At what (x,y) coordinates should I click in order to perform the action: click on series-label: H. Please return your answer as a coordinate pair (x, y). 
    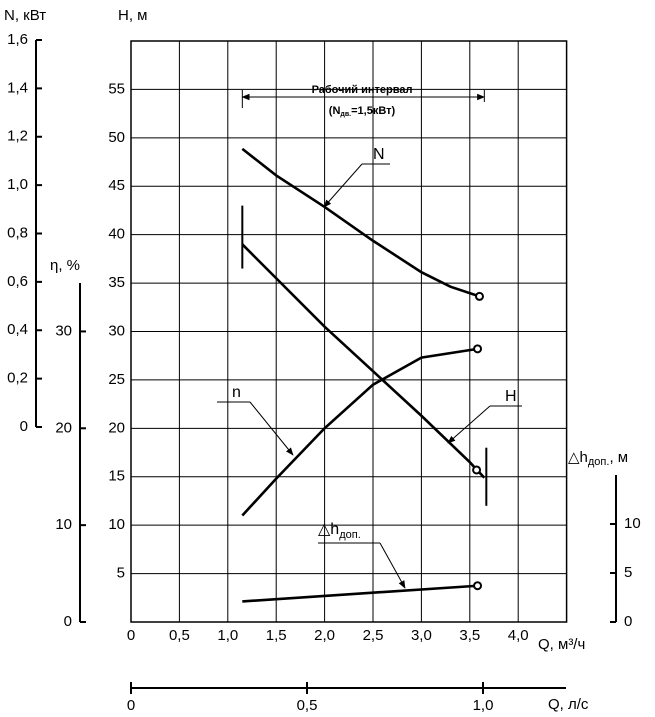
    Looking at the image, I should click on (511, 396).